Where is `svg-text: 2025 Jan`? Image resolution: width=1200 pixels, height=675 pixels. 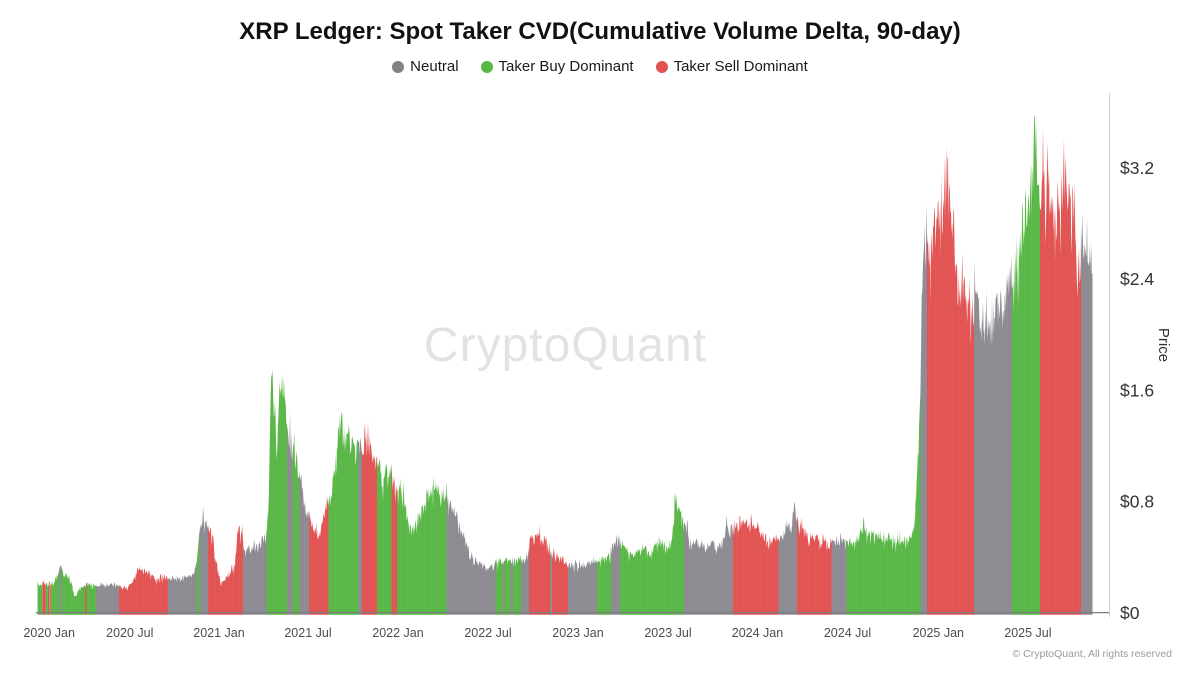
svg-text: 2025 Jan is located at coordinates (938, 633).